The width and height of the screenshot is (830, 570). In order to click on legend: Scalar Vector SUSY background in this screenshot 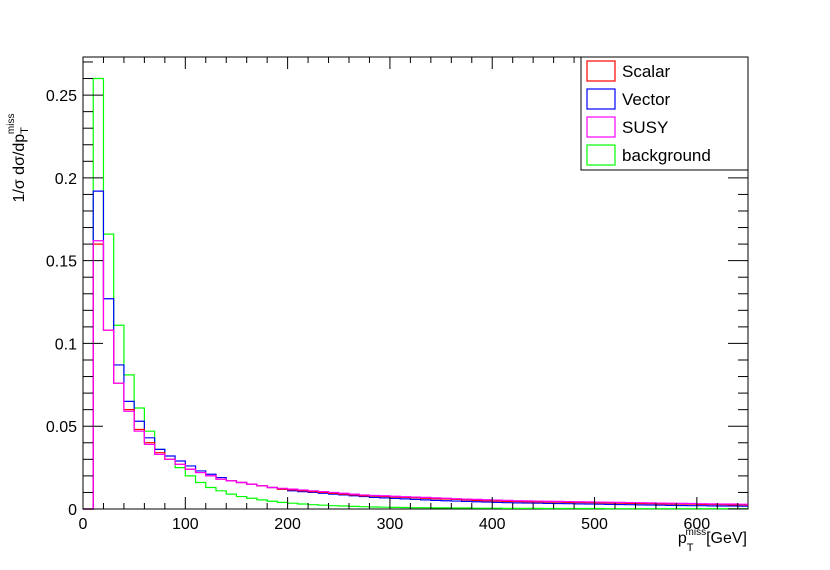, I will do `click(664, 113)`.